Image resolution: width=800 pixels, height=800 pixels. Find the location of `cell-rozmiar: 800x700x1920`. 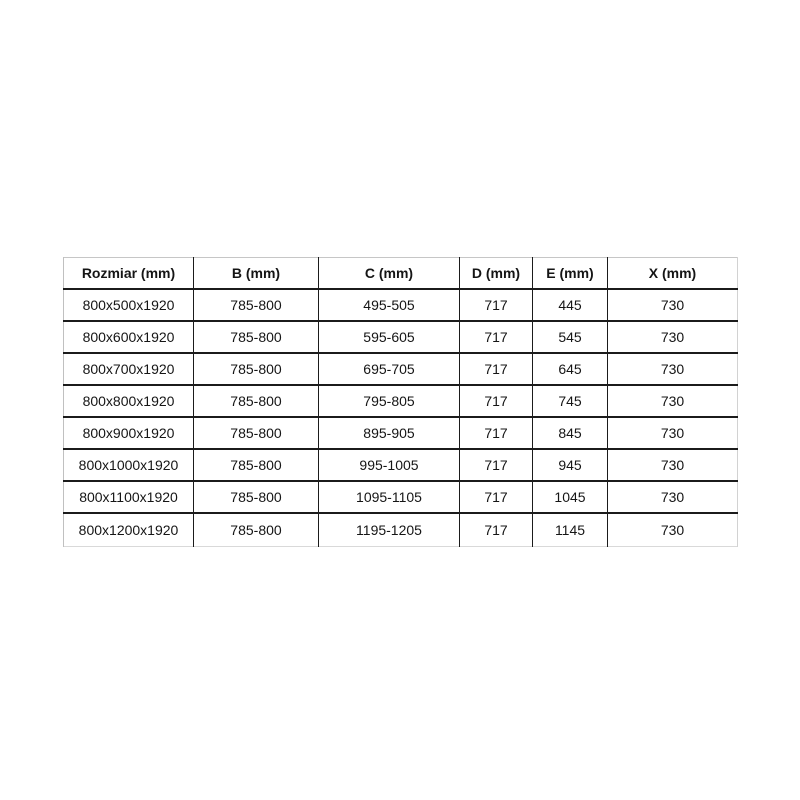

cell-rozmiar: 800x700x1920 is located at coordinates (128, 369).